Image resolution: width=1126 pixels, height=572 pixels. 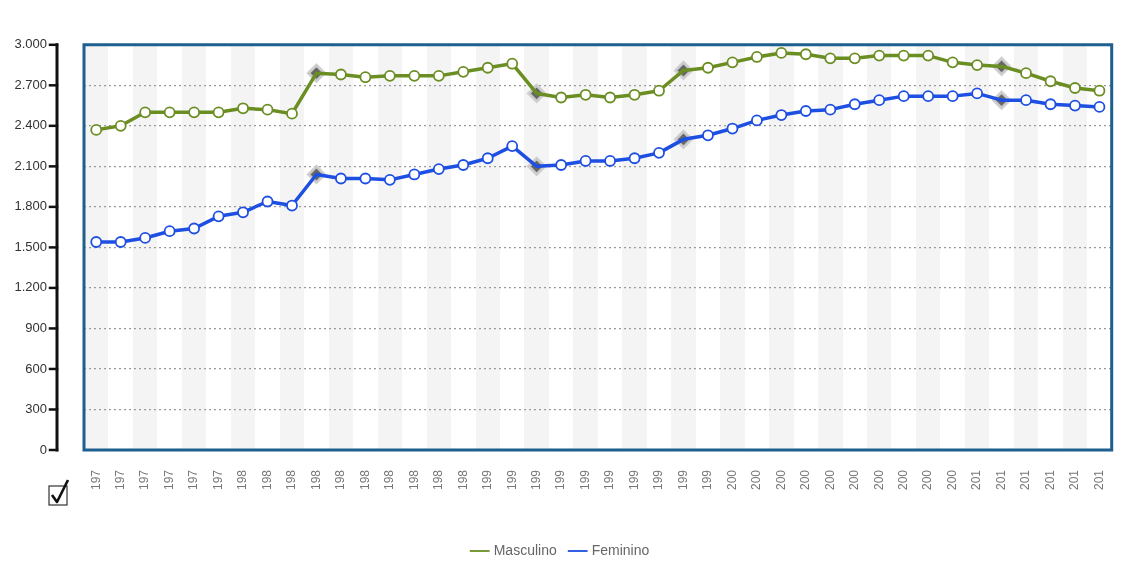 What do you see at coordinates (620, 549) in the screenshot?
I see `legend-label: Feminino` at bounding box center [620, 549].